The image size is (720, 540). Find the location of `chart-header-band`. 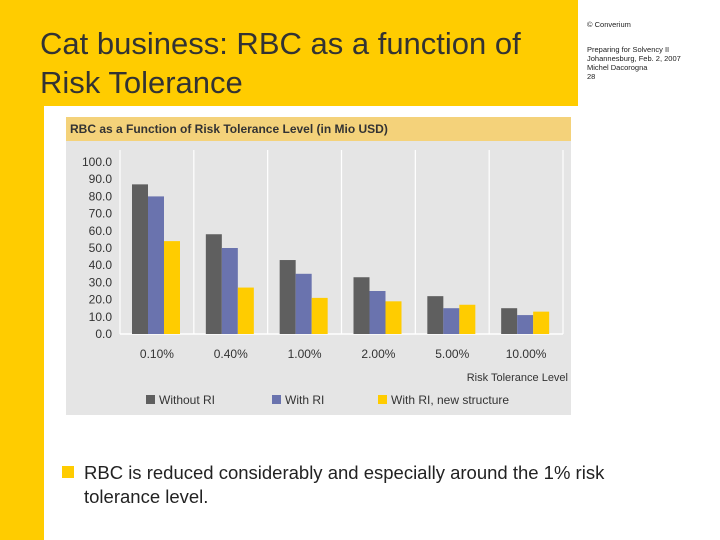

chart-header-band is located at coordinates (318, 129).